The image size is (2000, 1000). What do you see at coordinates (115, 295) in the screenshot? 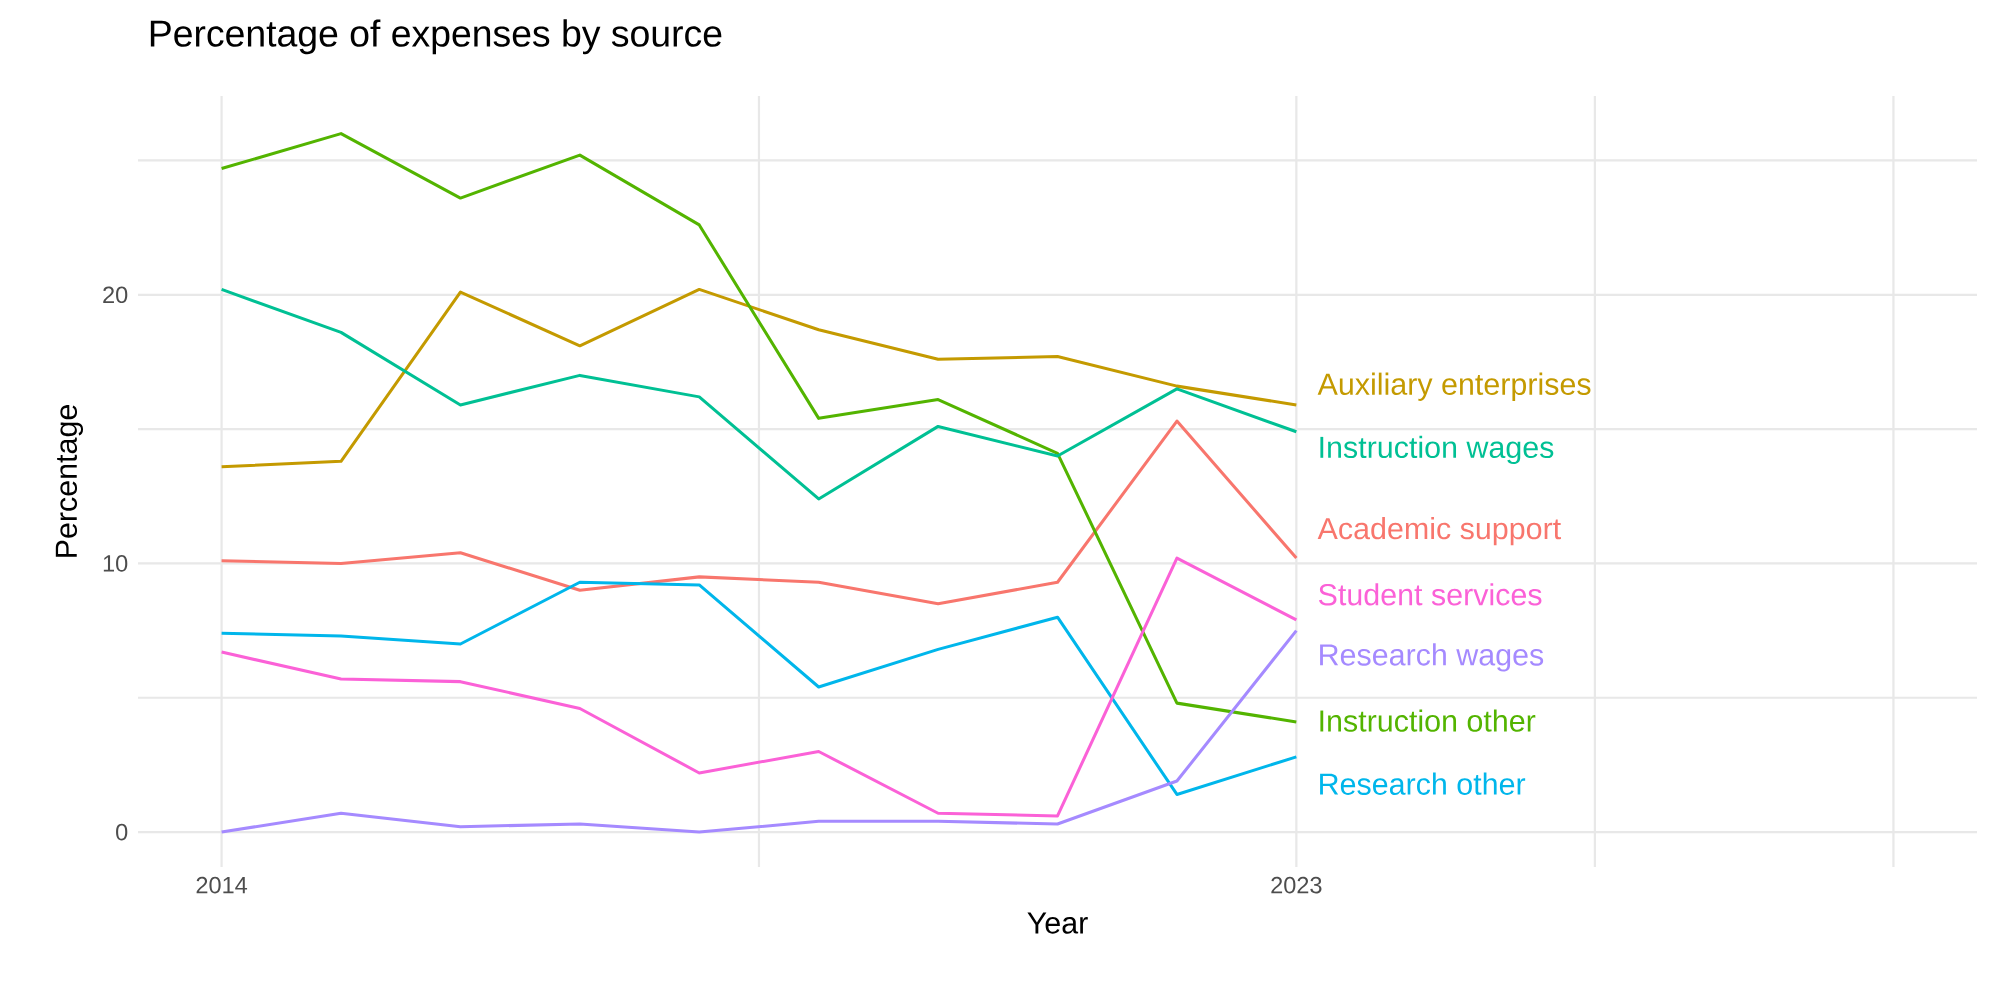
I see `y-tick-label: 20` at bounding box center [115, 295].